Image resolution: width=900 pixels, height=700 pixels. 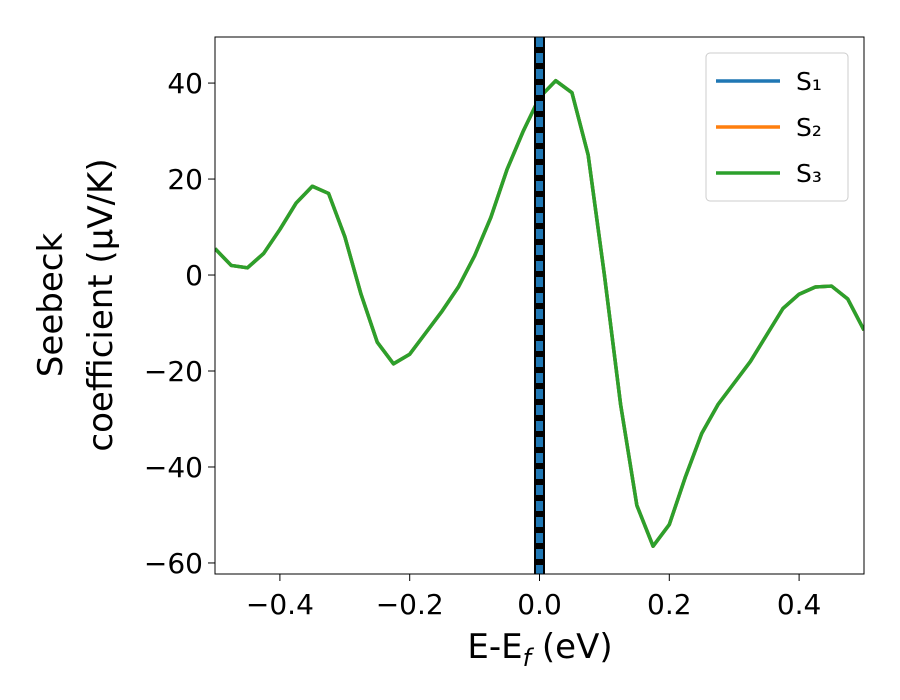 What do you see at coordinates (185, 83) in the screenshot?
I see `y-tick-label: 40` at bounding box center [185, 83].